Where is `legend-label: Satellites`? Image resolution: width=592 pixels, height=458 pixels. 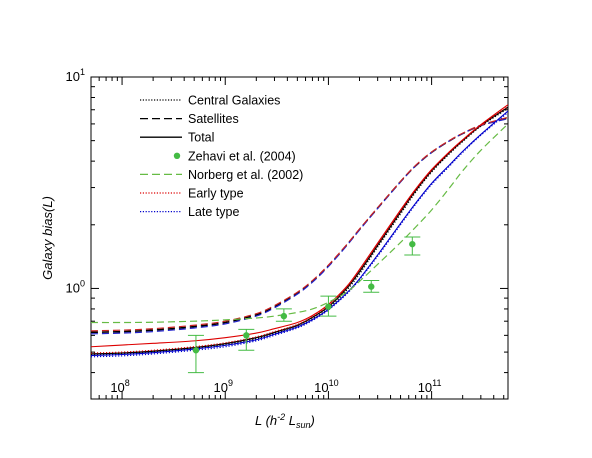
legend-label: Satellites is located at coordinates (213, 119).